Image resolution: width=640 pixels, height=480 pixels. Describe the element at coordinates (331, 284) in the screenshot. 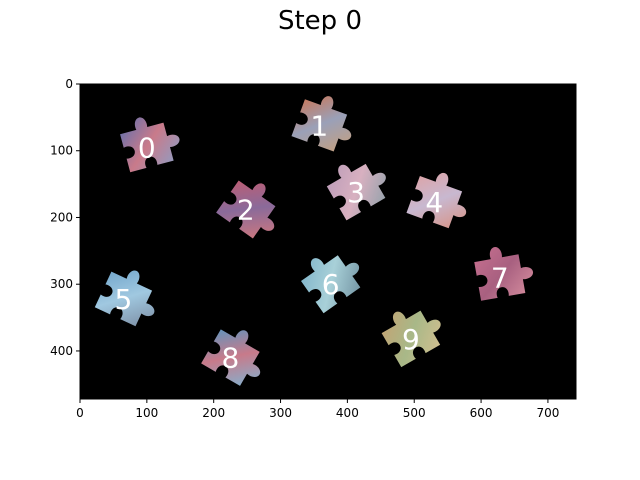

I see `piece-number-label: 6` at that location.